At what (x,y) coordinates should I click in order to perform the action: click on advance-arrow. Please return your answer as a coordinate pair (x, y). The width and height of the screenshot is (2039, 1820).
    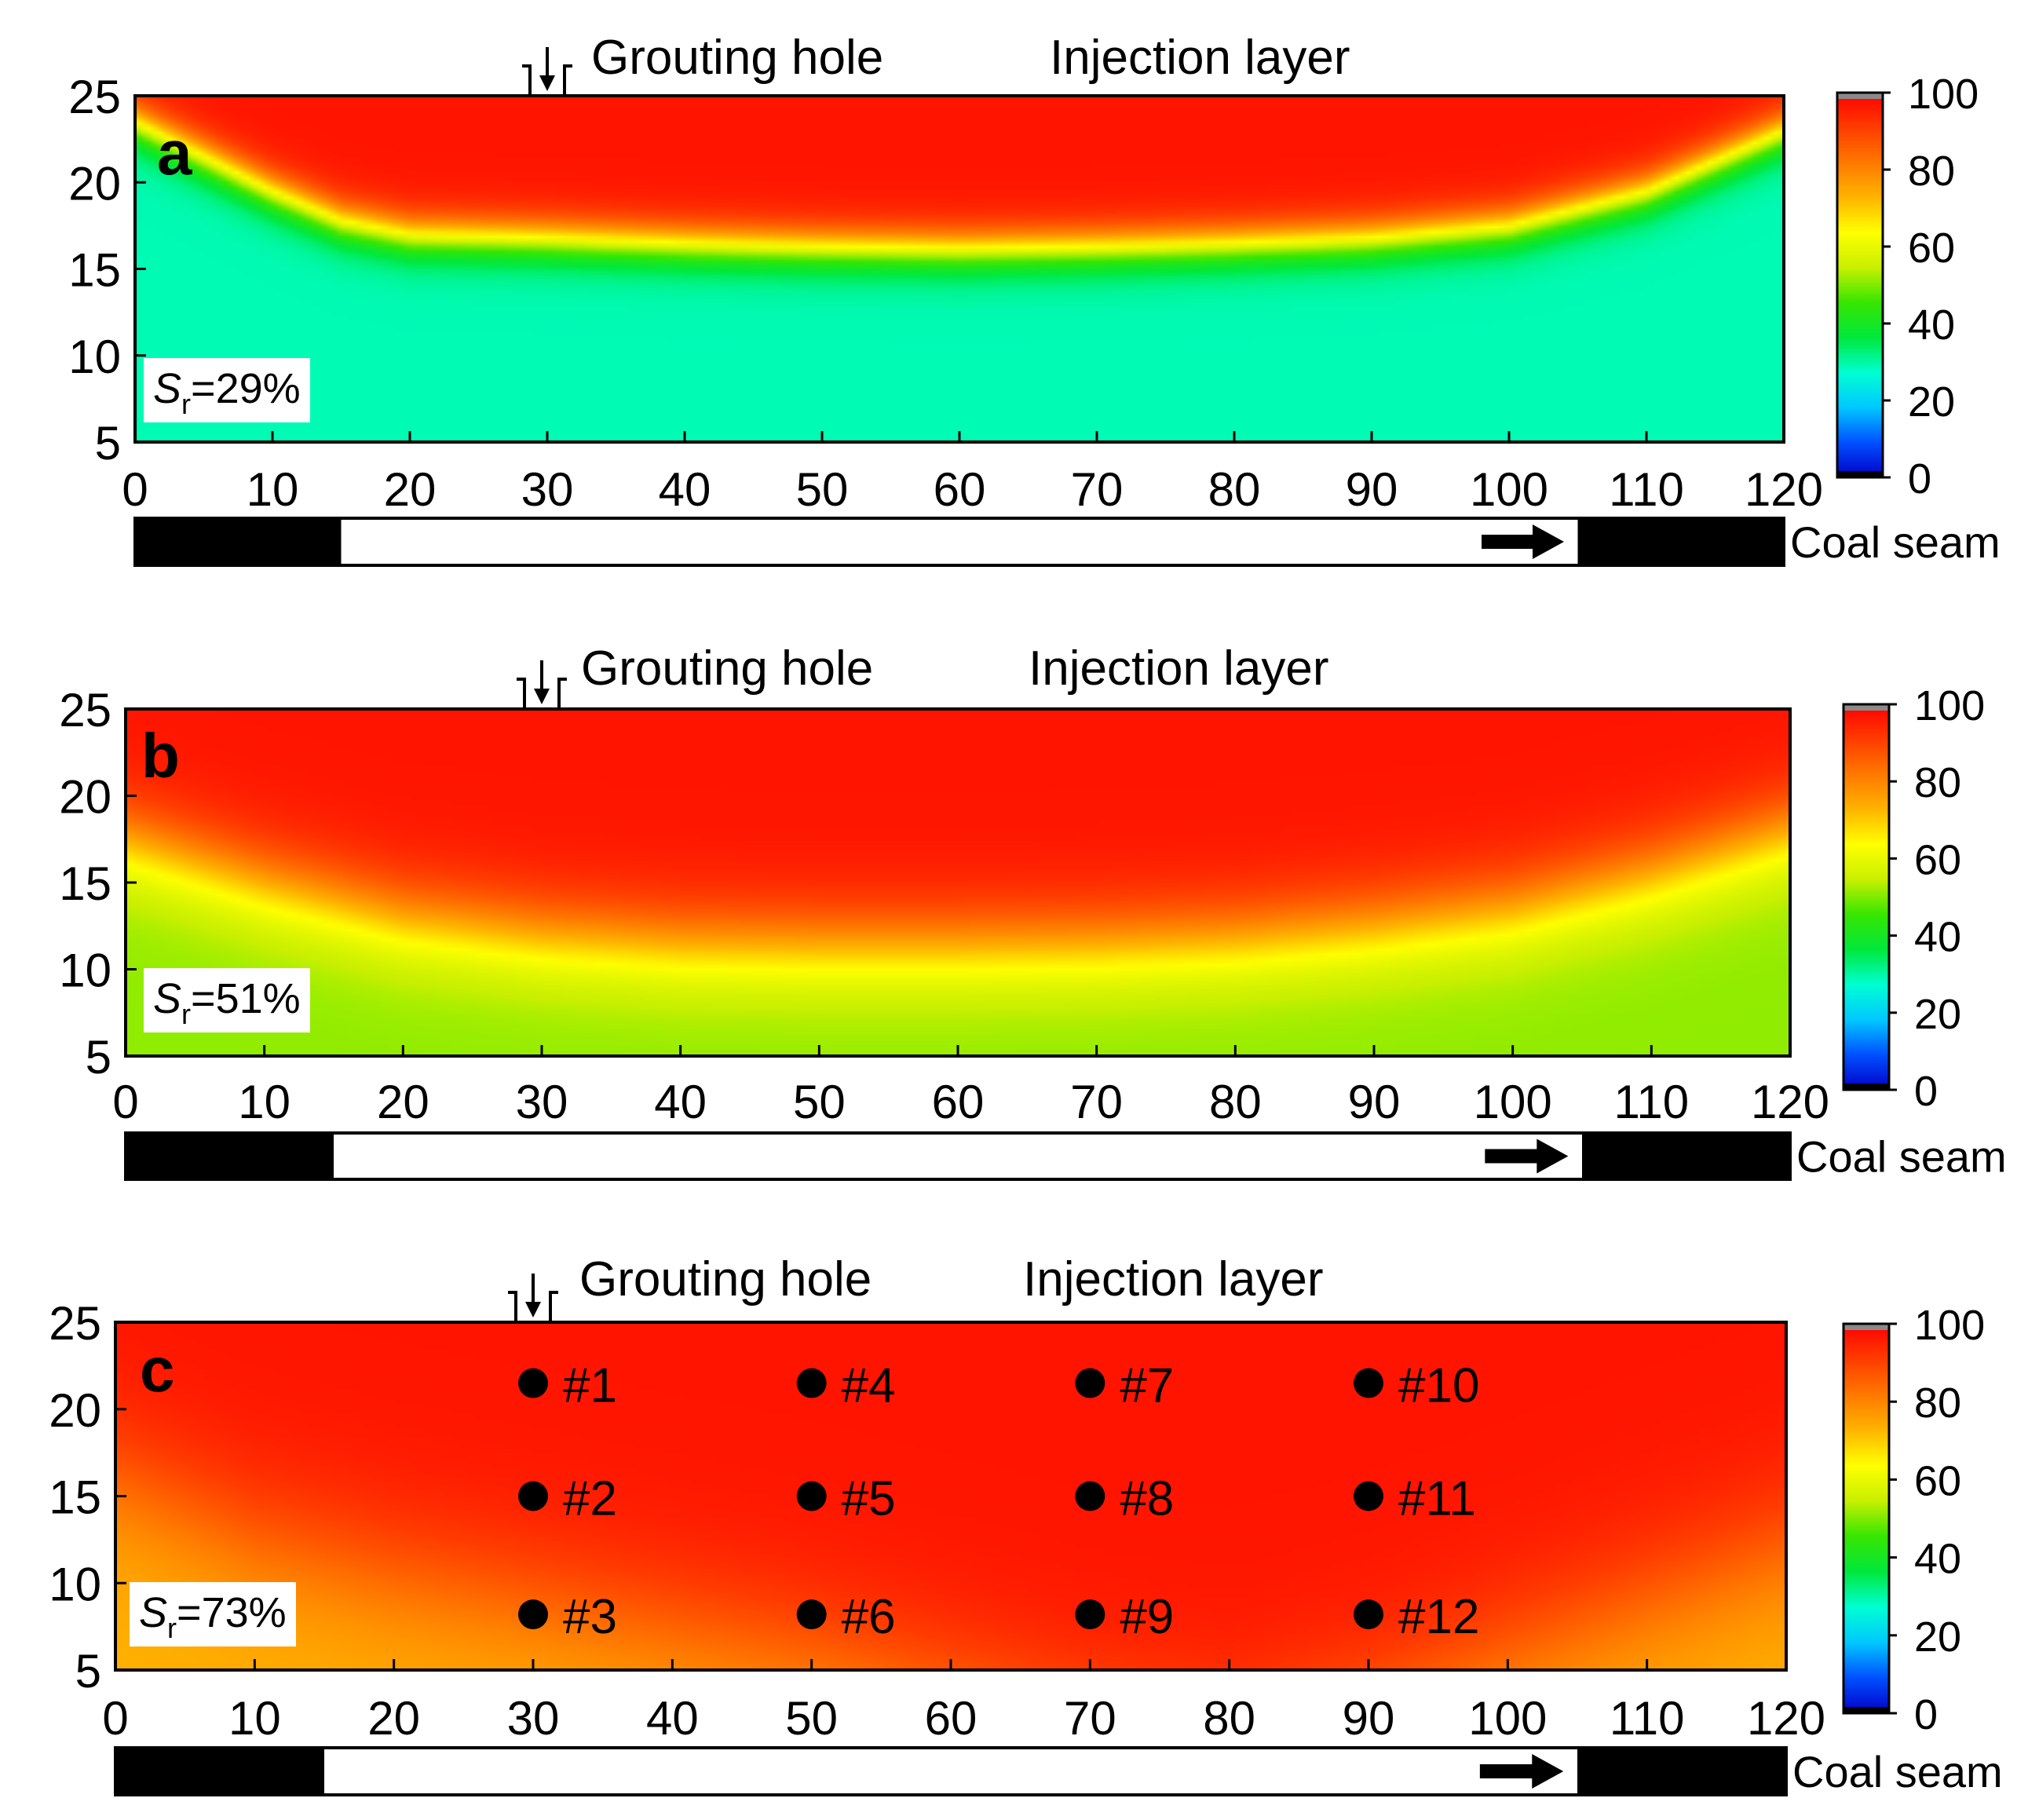
    Looking at the image, I should click on (1522, 1771).